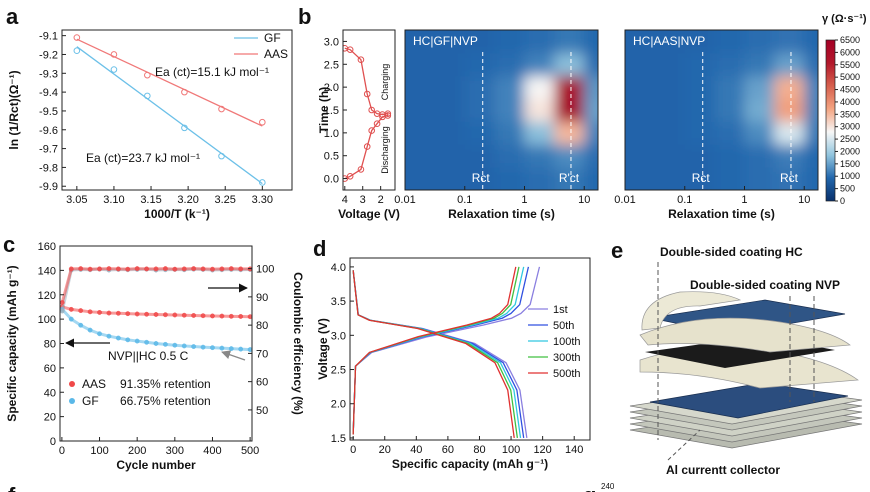 This screenshot has height=492, width=870. I want to click on legend-note: 66.75% retention, so click(165, 401).